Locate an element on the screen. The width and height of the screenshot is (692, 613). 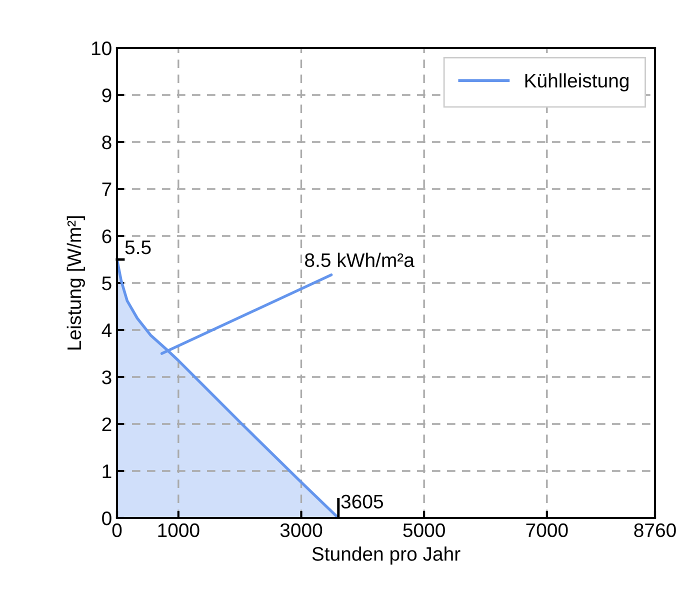
y-tick-label: 7 is located at coordinates (107, 189).